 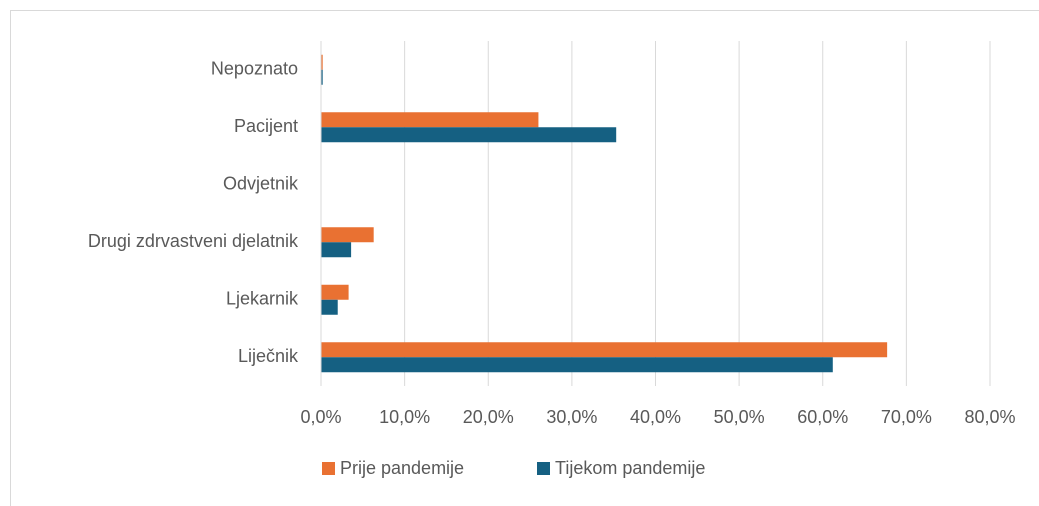 What do you see at coordinates (404, 417) in the screenshot?
I see `x-tick-label: 10,0%` at bounding box center [404, 417].